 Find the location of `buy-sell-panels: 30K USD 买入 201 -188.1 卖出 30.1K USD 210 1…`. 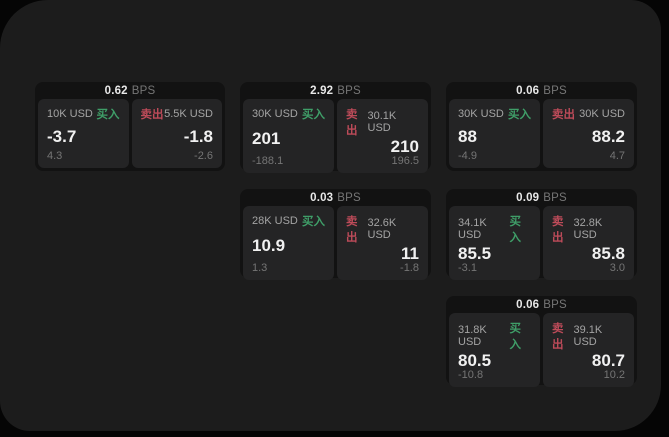

buy-sell-panels: 30K USD 买入 201 -188.1 卖出 30.1K USD 210 1… is located at coordinates (335, 136).